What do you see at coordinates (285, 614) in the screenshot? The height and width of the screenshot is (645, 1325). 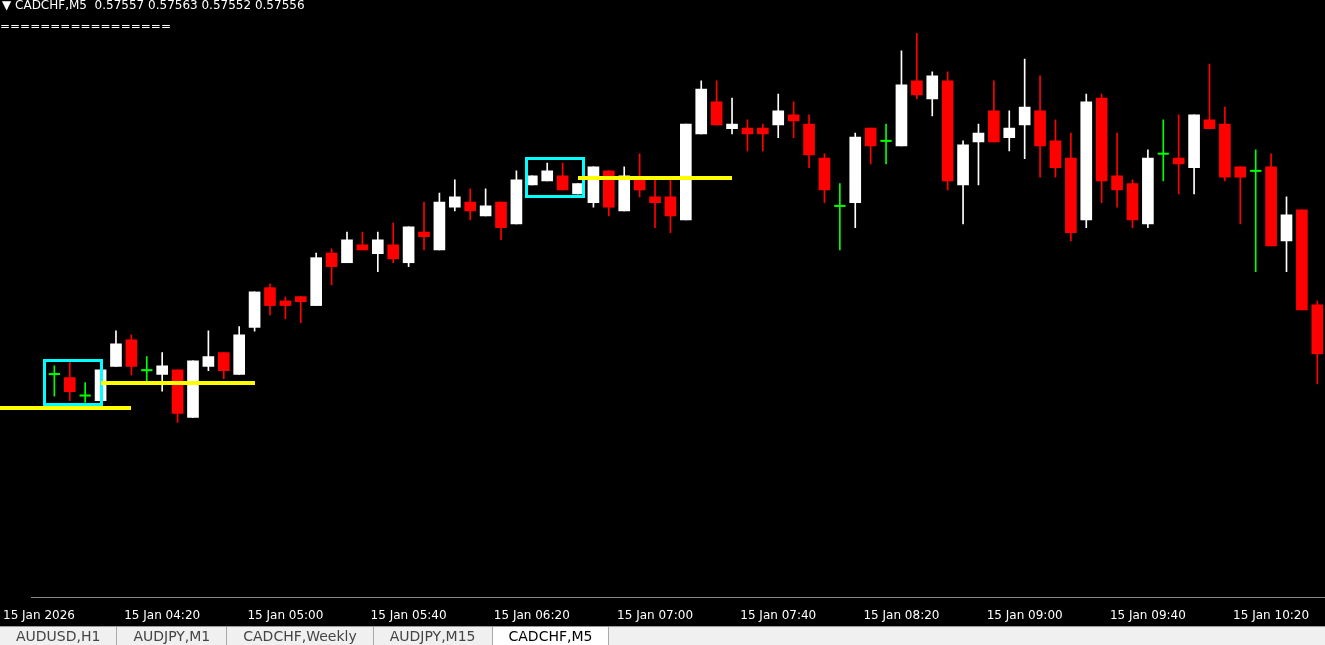 I see `x-tick-label: 15 Jan 05:00` at bounding box center [285, 614].